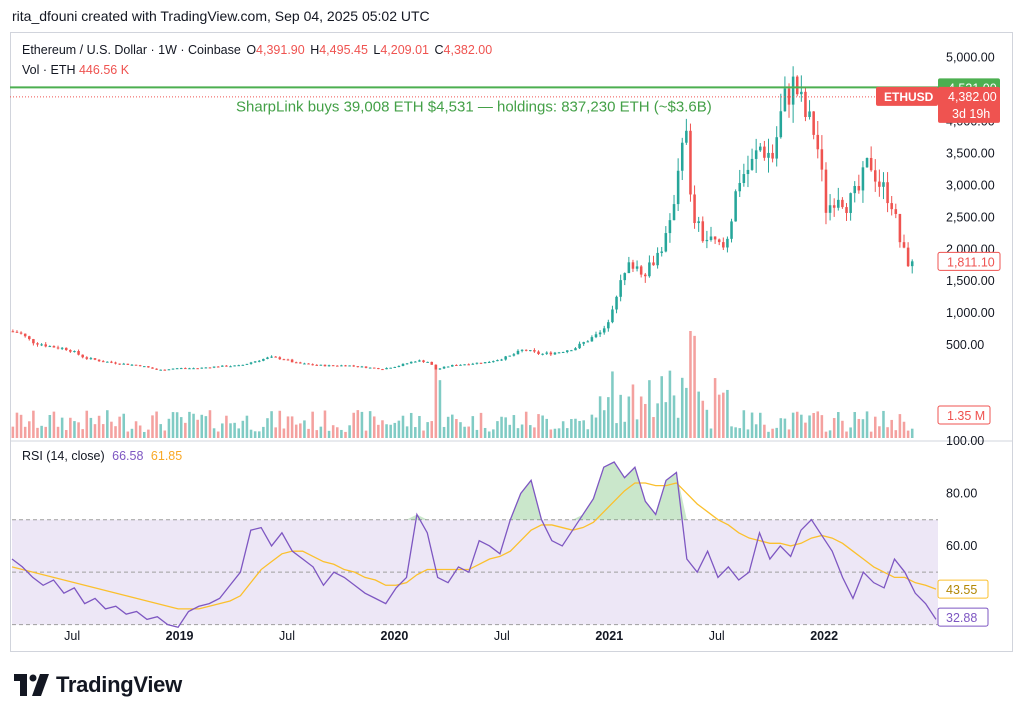 This screenshot has height=721, width=1024. Describe the element at coordinates (395, 636) in the screenshot. I see `x-tick-label: 2020` at that location.